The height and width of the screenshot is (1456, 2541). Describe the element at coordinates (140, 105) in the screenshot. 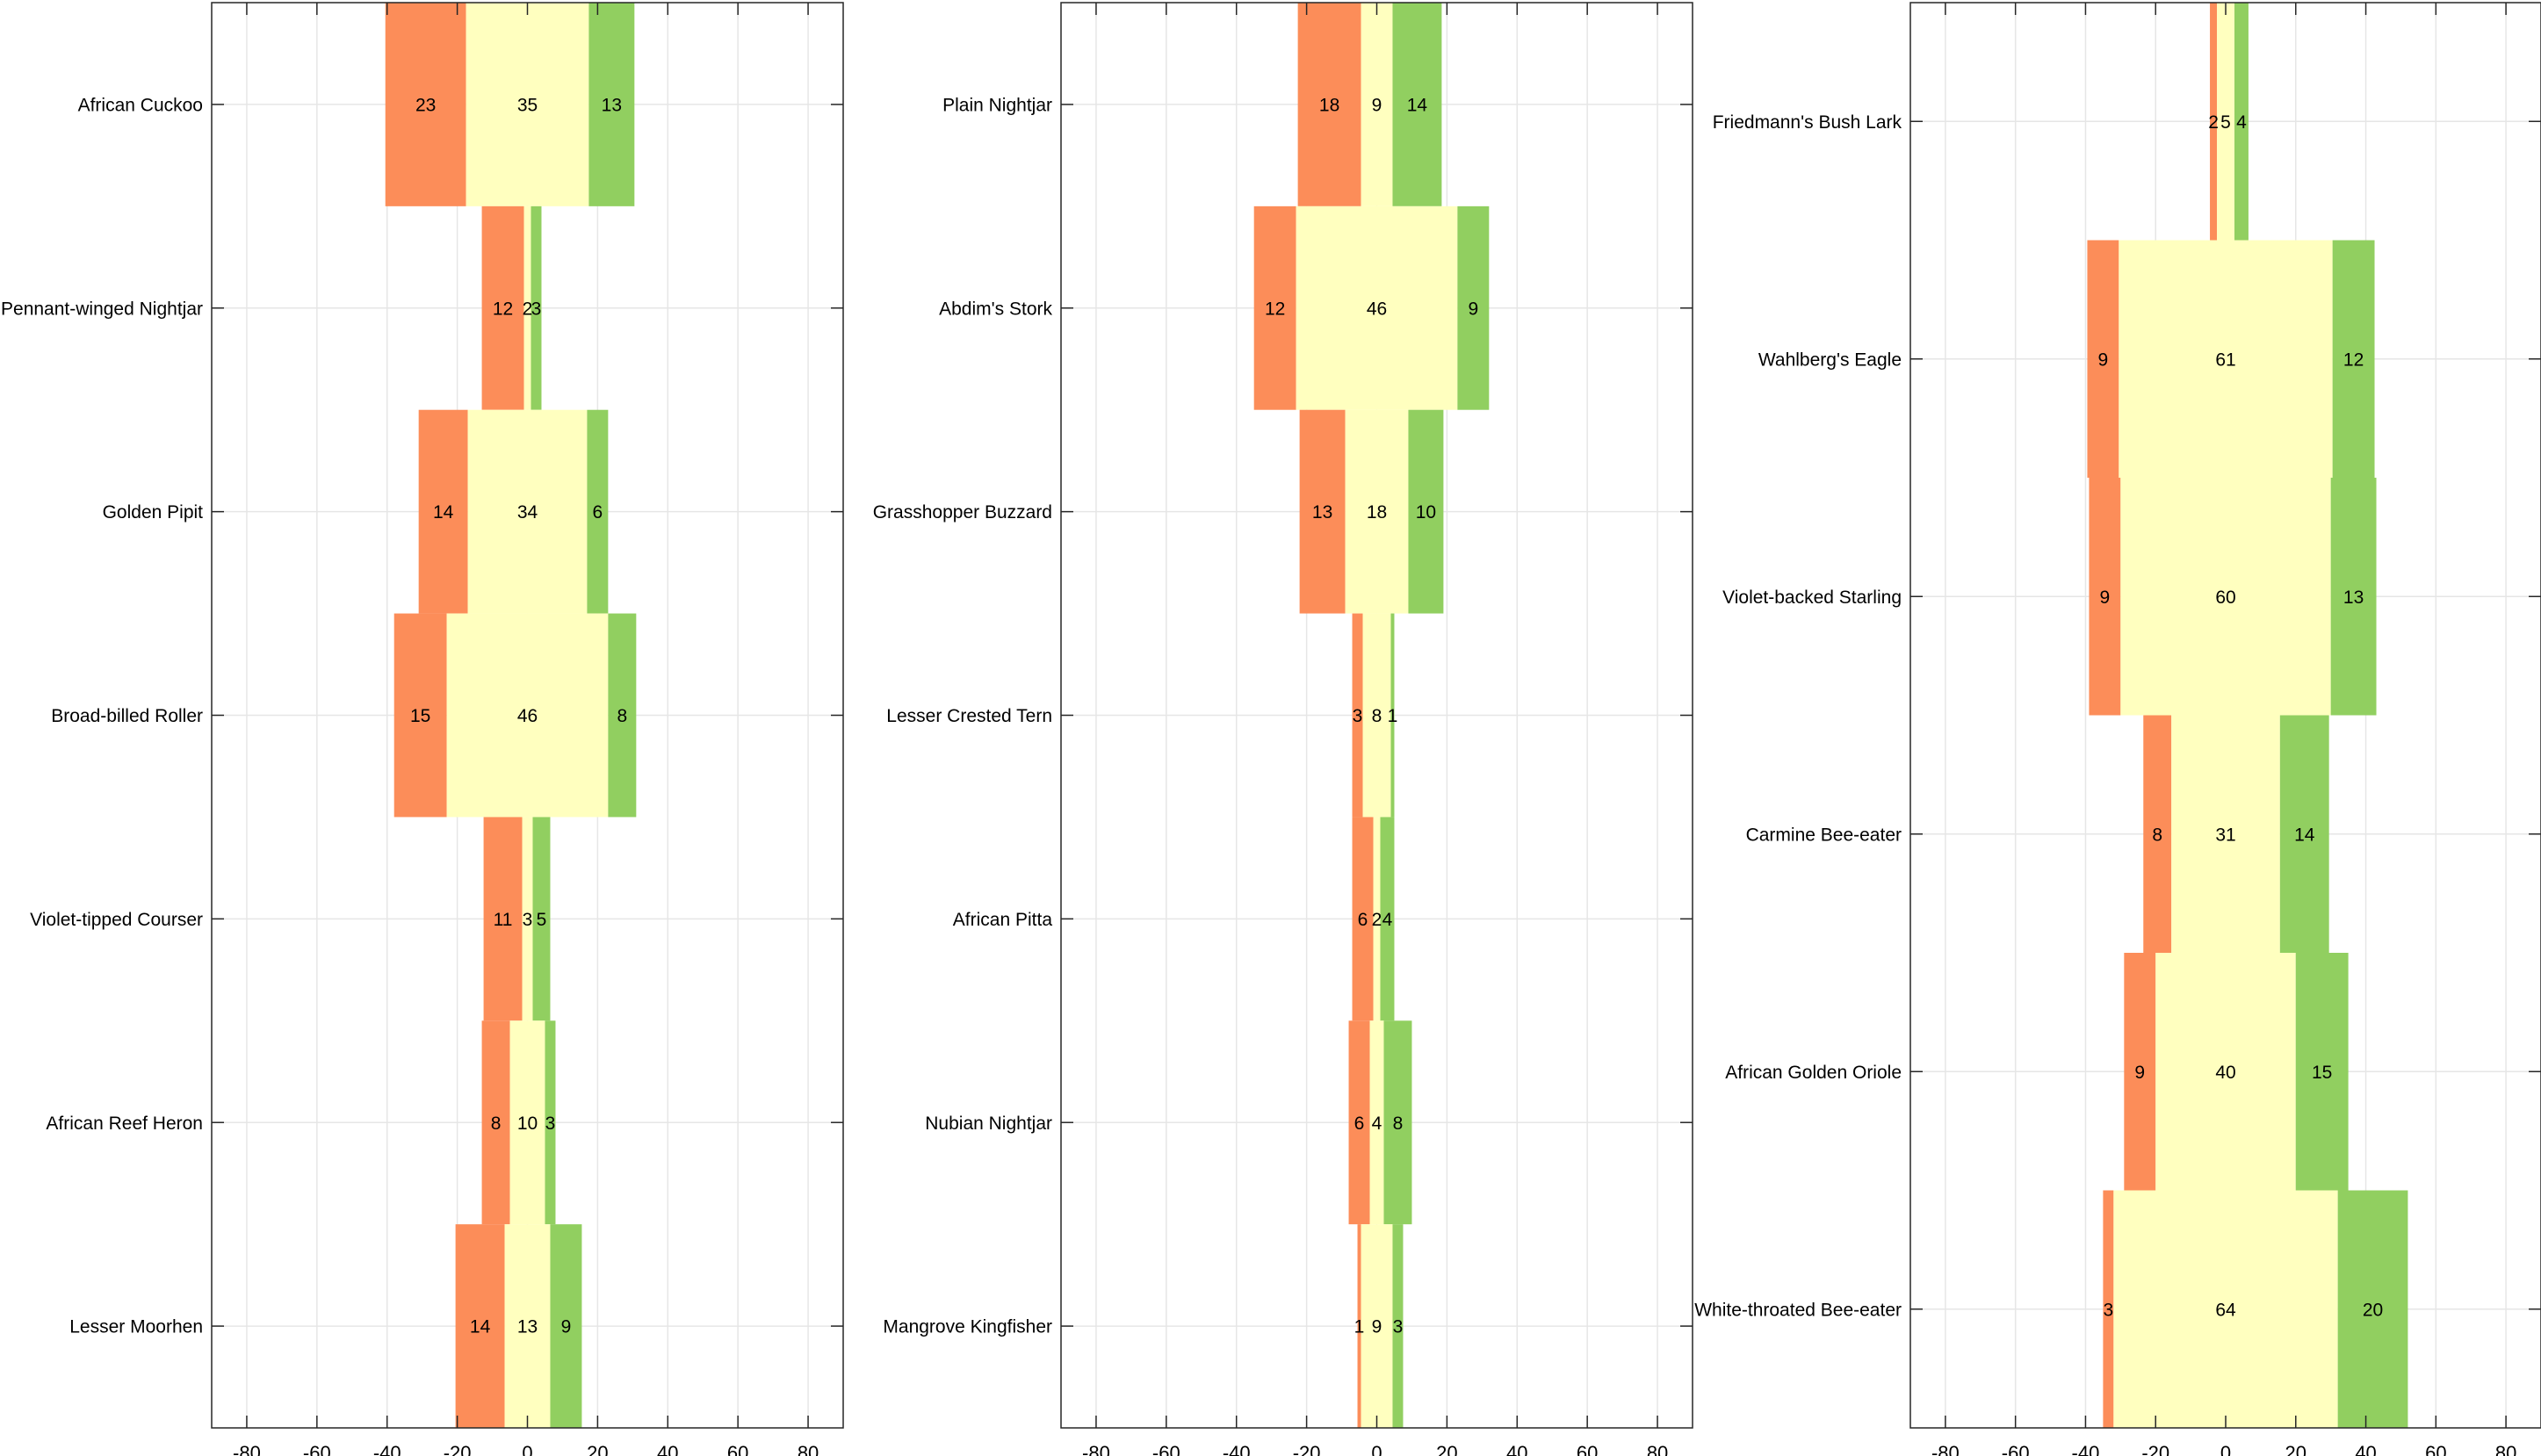

I see `y-tick-label: African Cuckoo` at that location.